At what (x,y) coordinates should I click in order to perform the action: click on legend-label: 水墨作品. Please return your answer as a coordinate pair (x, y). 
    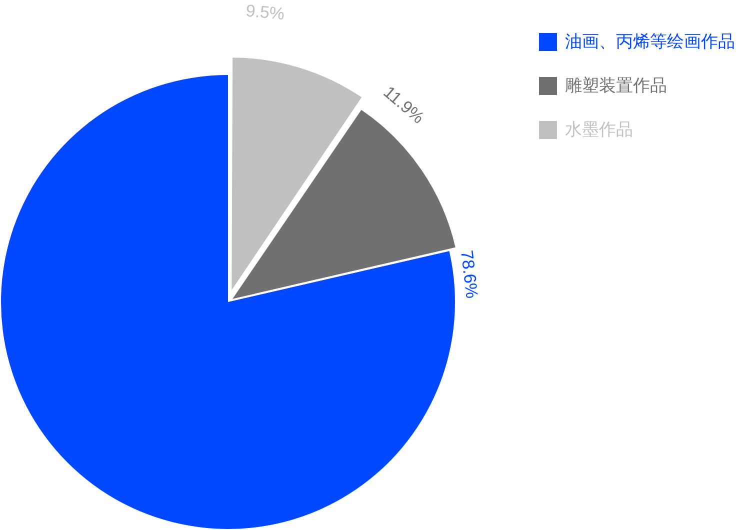
    Looking at the image, I should click on (599, 130).